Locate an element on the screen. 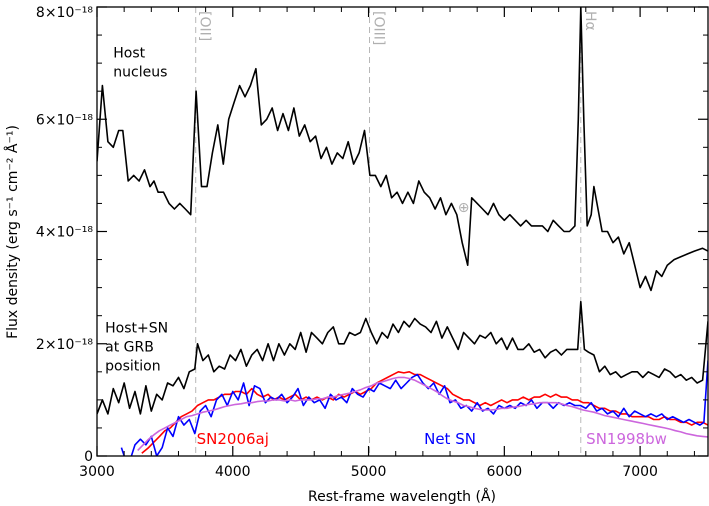 The width and height of the screenshot is (709, 506). emission-line-label-0: [OII] is located at coordinates (205, 26).